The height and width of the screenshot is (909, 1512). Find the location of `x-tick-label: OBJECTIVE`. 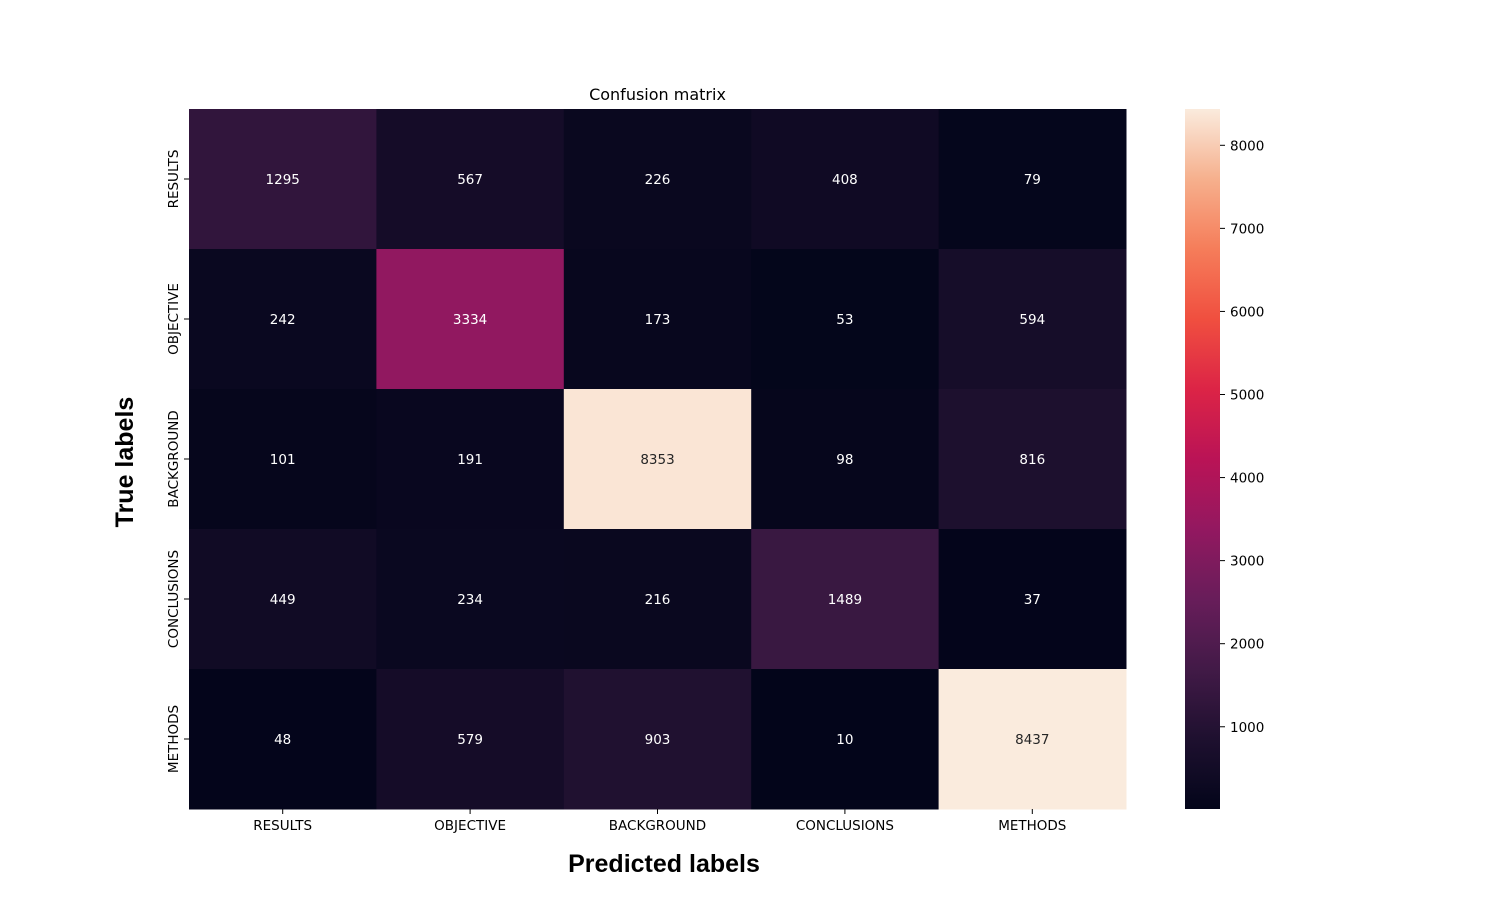

x-tick-label: OBJECTIVE is located at coordinates (470, 826).